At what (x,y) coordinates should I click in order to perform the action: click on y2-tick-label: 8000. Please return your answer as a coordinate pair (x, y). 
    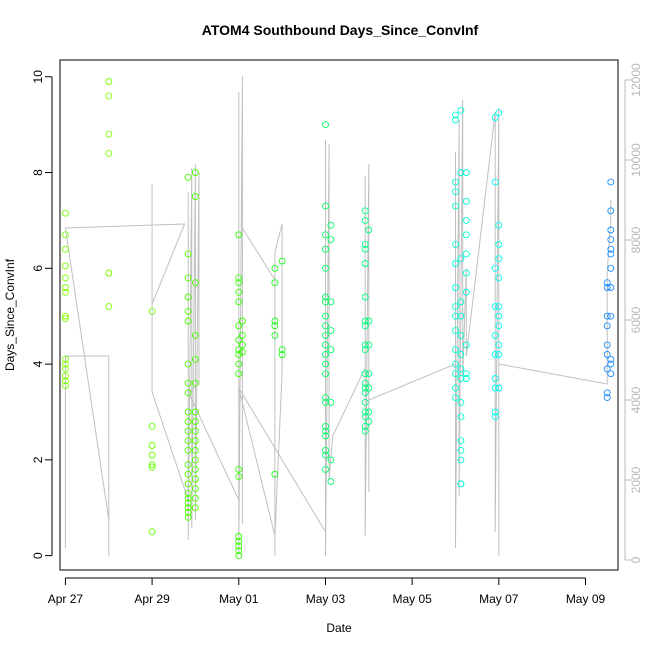
    Looking at the image, I should click on (636, 239).